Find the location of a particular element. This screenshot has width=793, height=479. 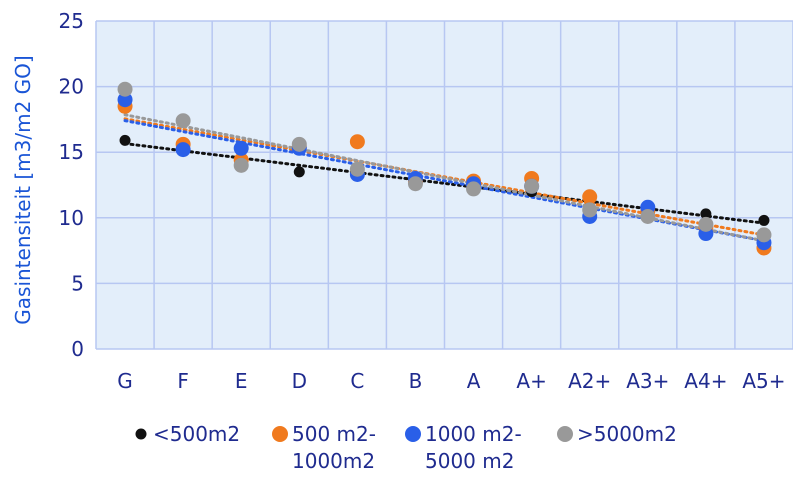

x-tick-label: F is located at coordinates (183, 381).